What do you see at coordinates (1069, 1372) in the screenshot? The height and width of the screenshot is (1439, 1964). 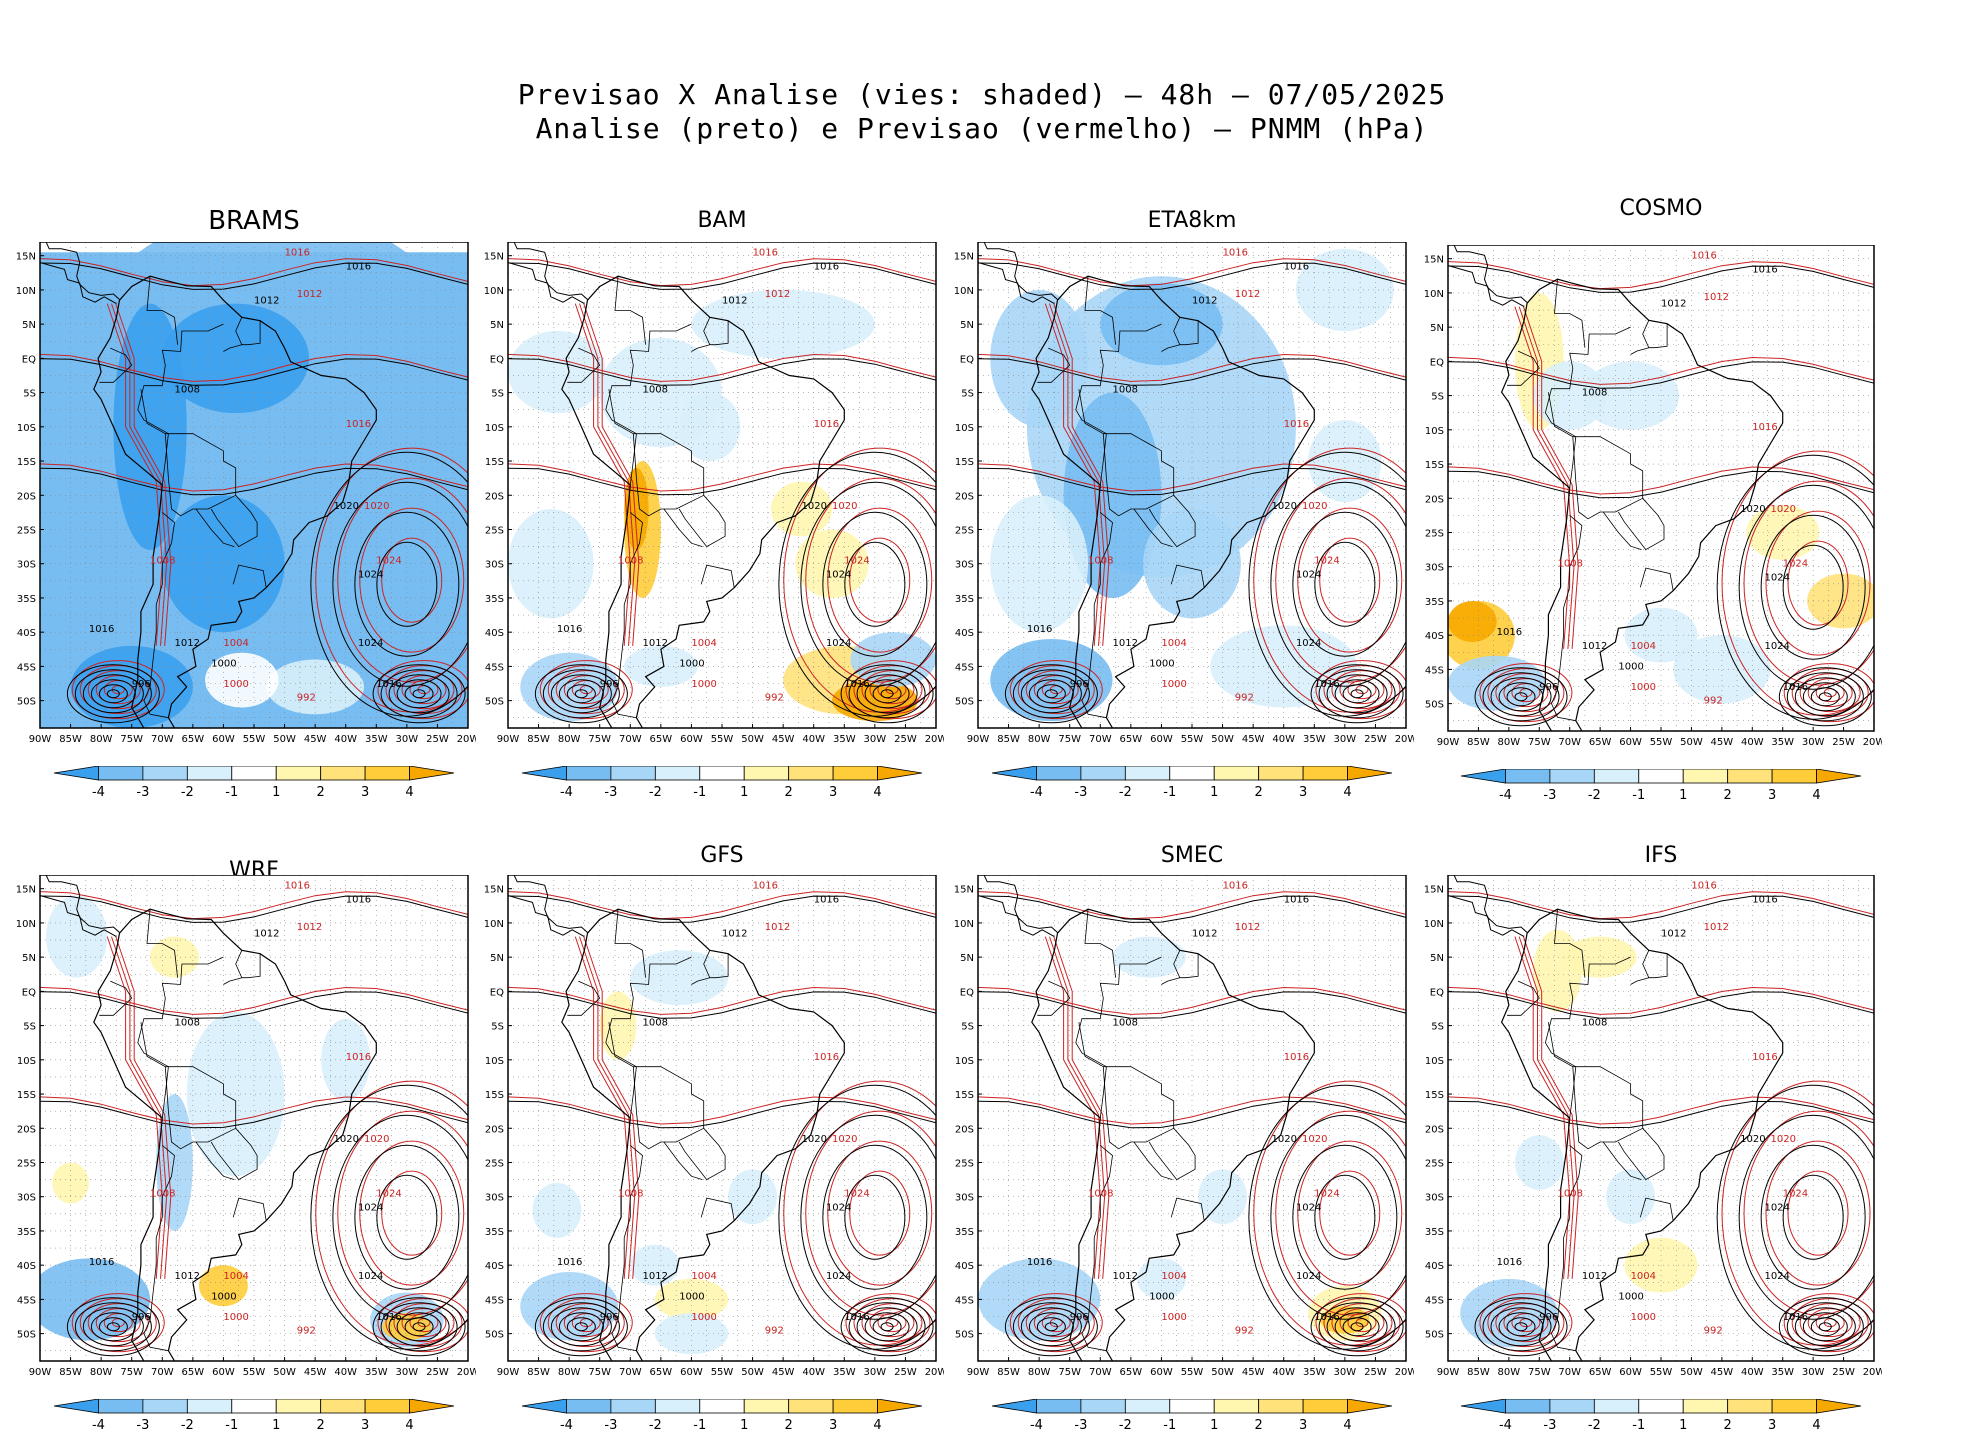 I see `lon-tick-label: 75W` at bounding box center [1069, 1372].